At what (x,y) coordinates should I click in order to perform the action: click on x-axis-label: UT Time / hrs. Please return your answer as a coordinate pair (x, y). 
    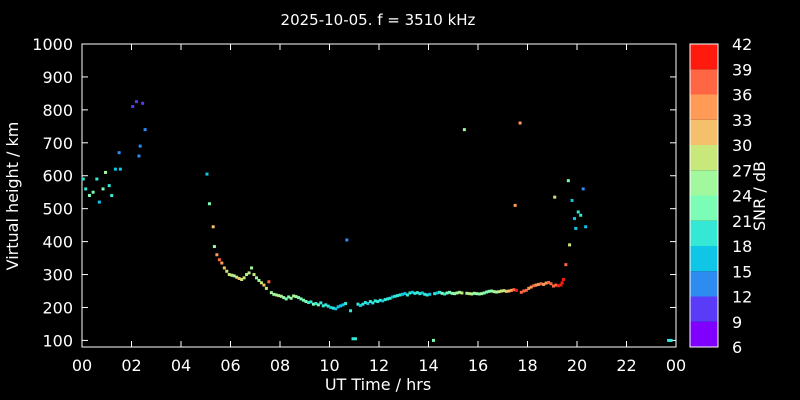
    Looking at the image, I should click on (378, 384).